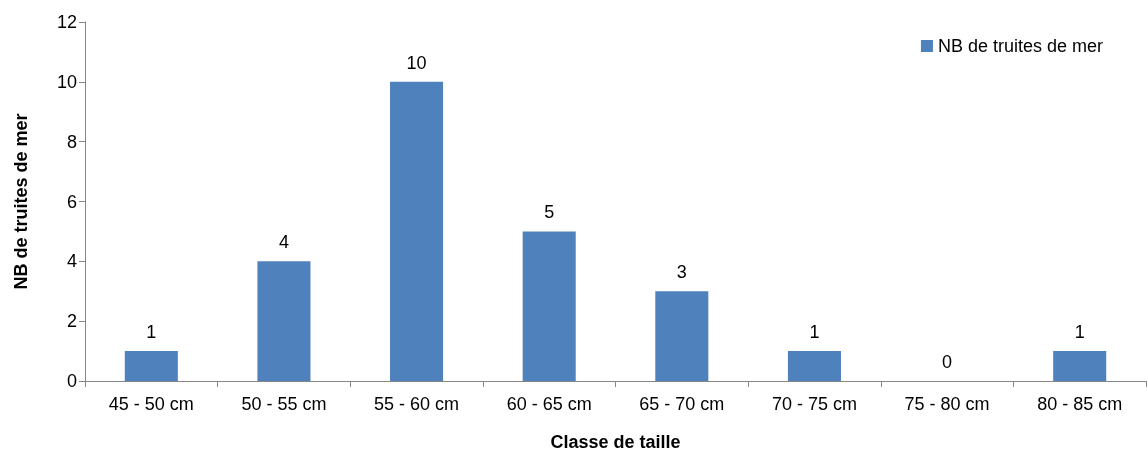  I want to click on legend-label: NB de truites de mer, so click(1020, 46).